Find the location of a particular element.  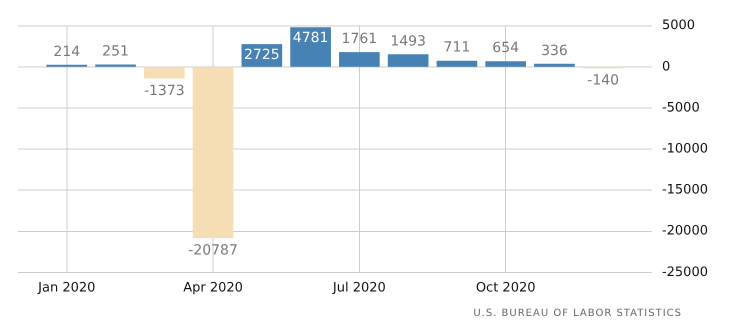

data-label: -20787 is located at coordinates (213, 250).